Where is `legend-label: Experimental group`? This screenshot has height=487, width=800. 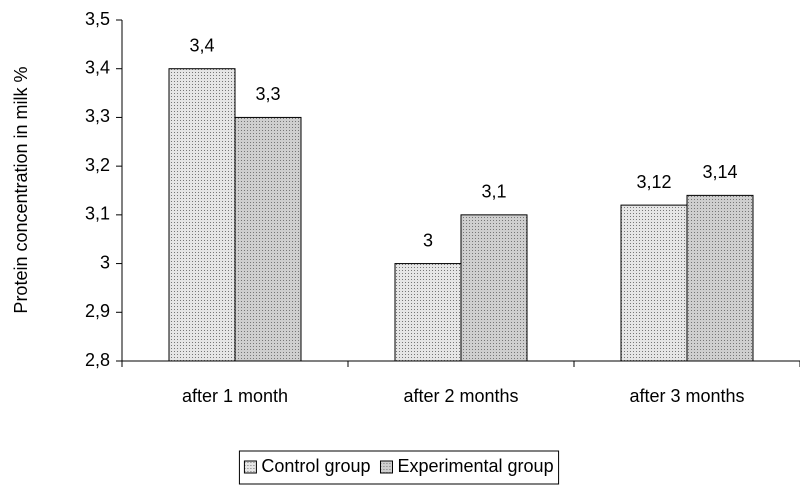
legend-label: Experimental group is located at coordinates (475, 466).